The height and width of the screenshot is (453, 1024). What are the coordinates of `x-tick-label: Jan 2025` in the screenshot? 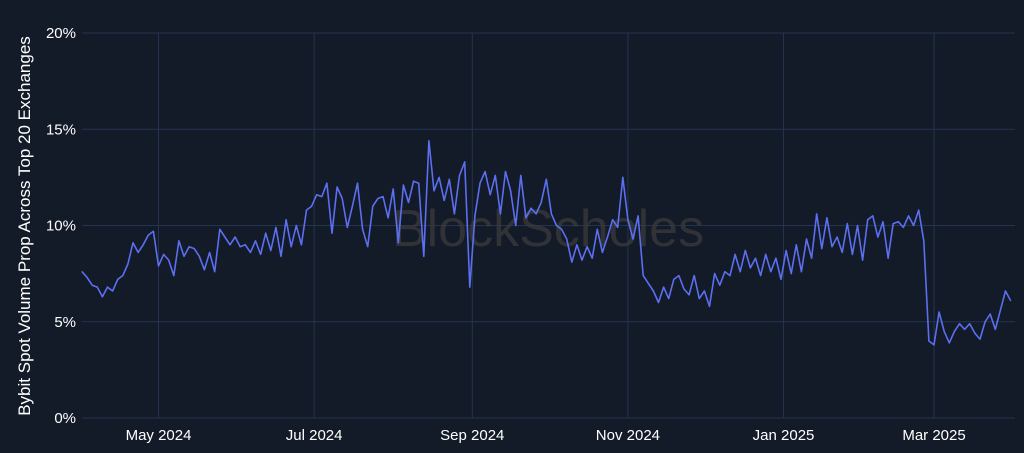 It's located at (784, 435).